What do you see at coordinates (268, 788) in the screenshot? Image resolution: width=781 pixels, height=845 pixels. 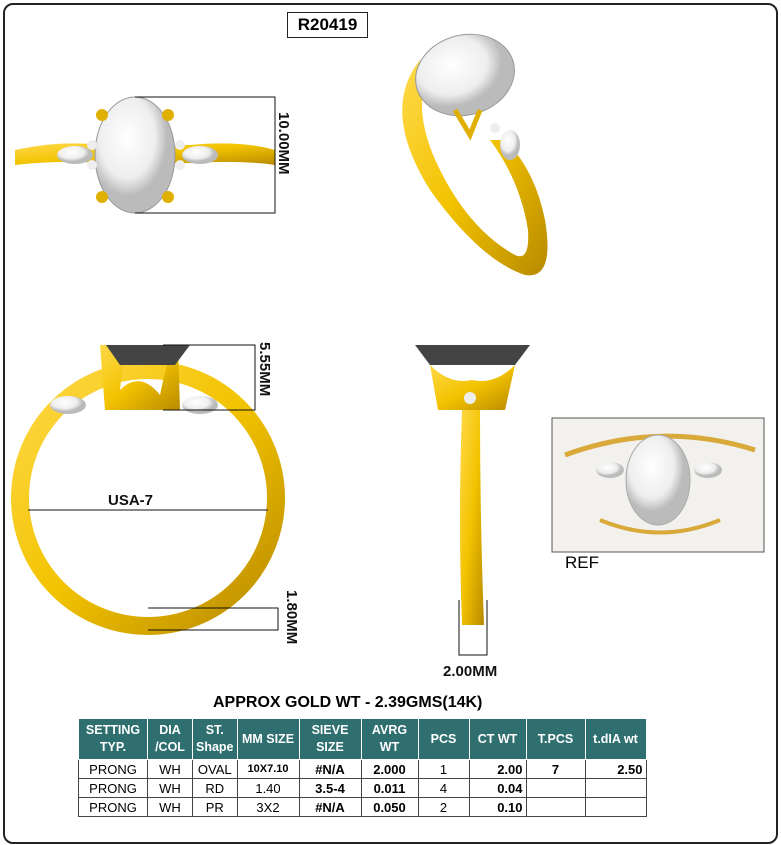 I see `cell: 1.40` at bounding box center [268, 788].